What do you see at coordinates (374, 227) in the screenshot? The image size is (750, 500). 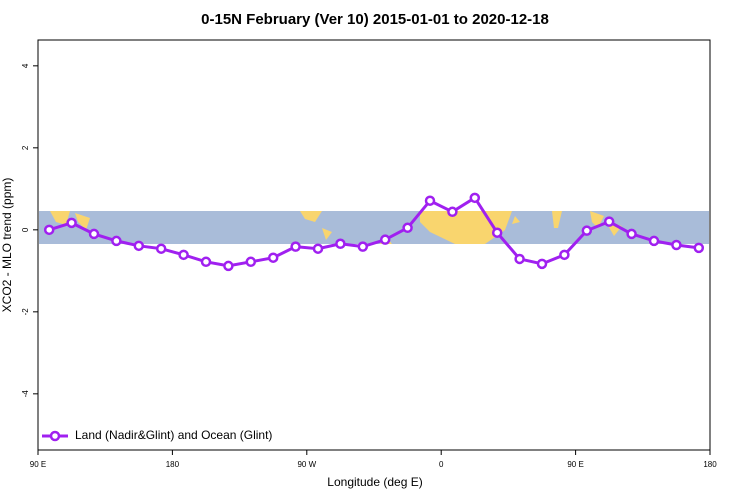 I see `map-strip` at bounding box center [374, 227].